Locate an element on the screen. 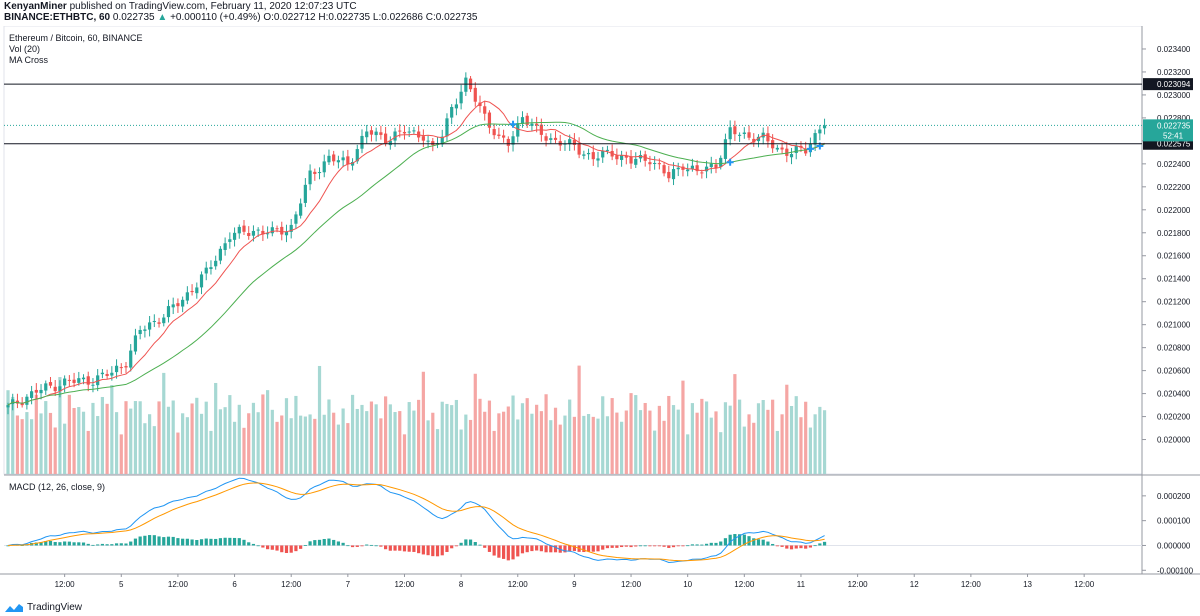  close-value: 0.022735 is located at coordinates (456, 17).